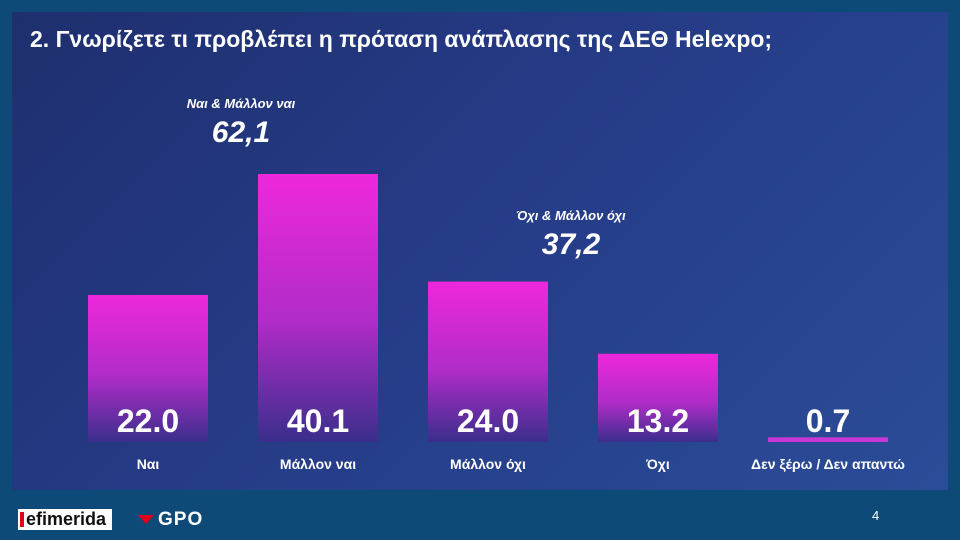 This screenshot has height=540, width=960. What do you see at coordinates (876, 515) in the screenshot?
I see `page-number: 4` at bounding box center [876, 515].